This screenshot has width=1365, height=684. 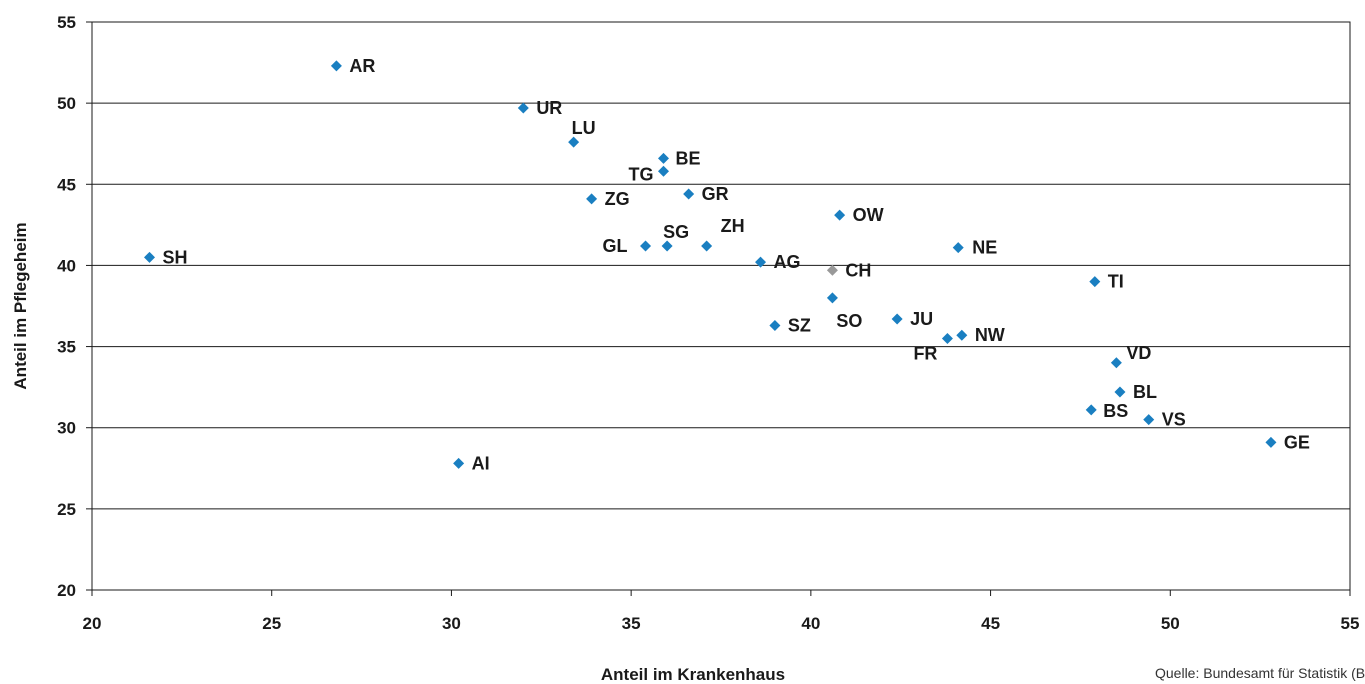 What do you see at coordinates (676, 232) in the screenshot?
I see `point-label-sg: SG` at bounding box center [676, 232].